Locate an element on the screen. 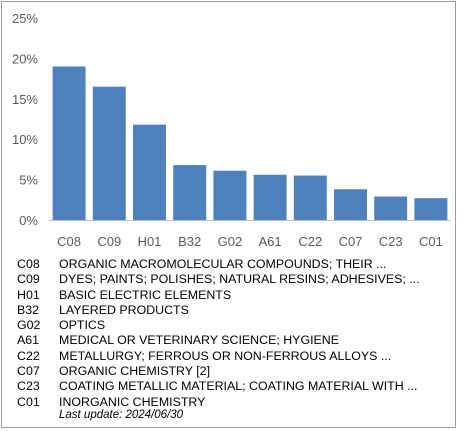  legend-description: MEDICAL OR VETERINARY SCIENCE; HYGIENE is located at coordinates (199, 340).